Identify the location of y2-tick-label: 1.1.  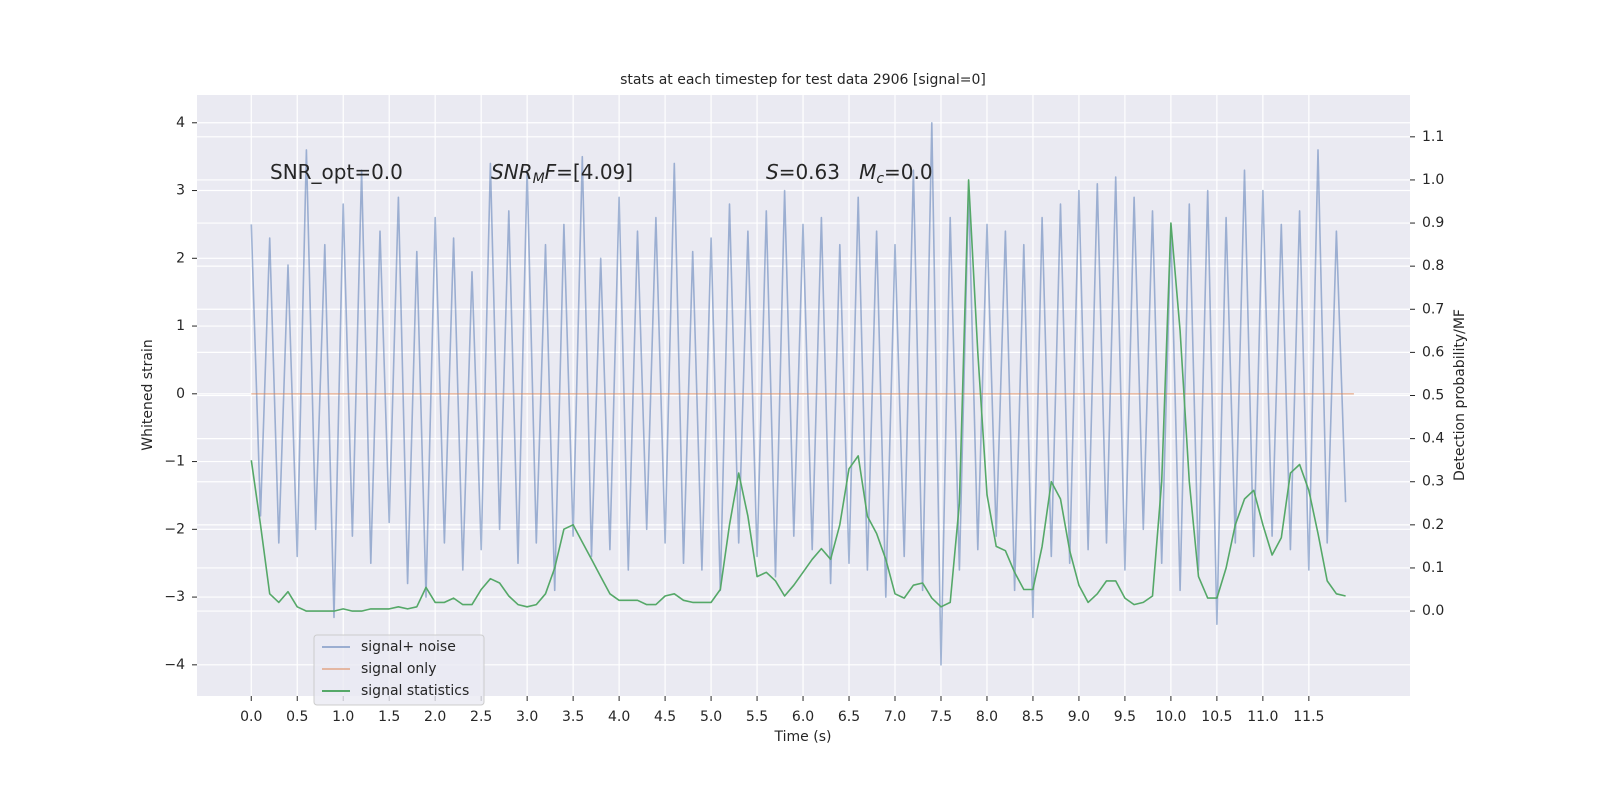
(1433, 137).